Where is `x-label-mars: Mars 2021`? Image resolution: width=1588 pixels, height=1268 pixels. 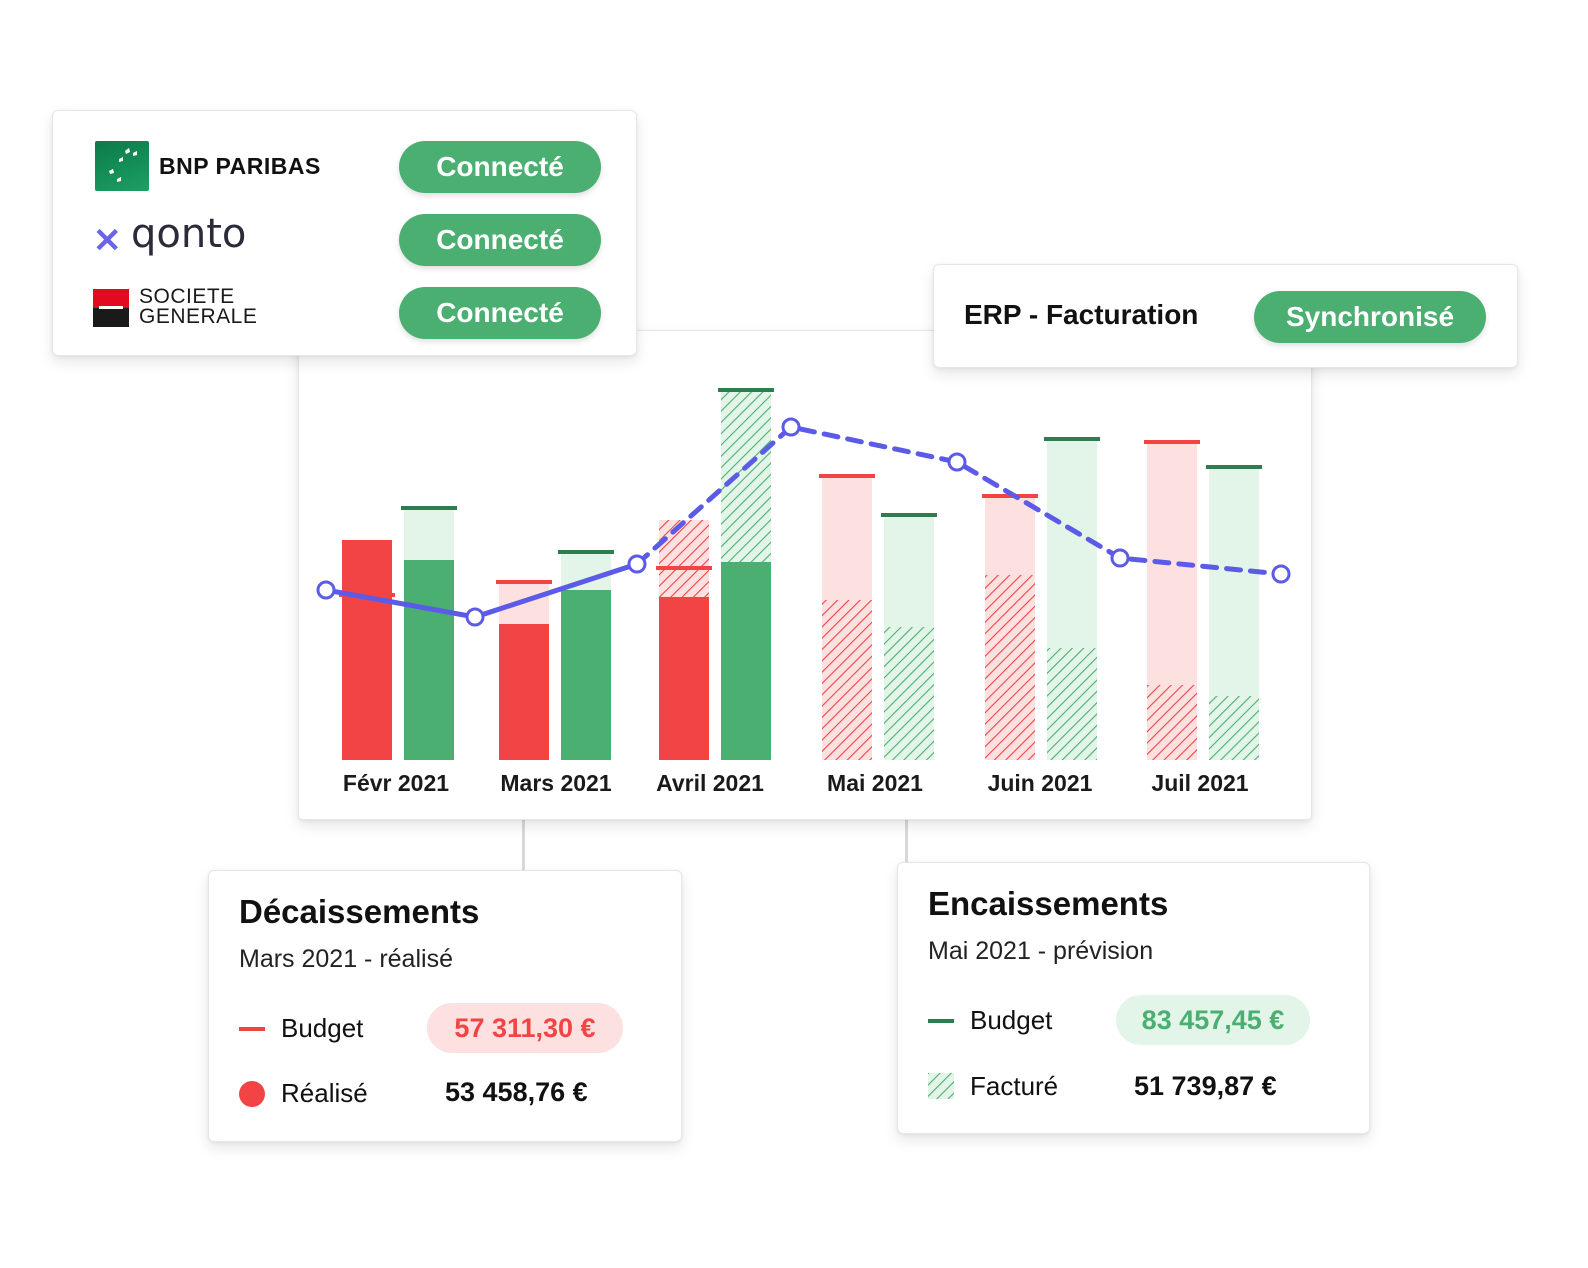
x-label-mars: Mars 2021 is located at coordinates (556, 783).